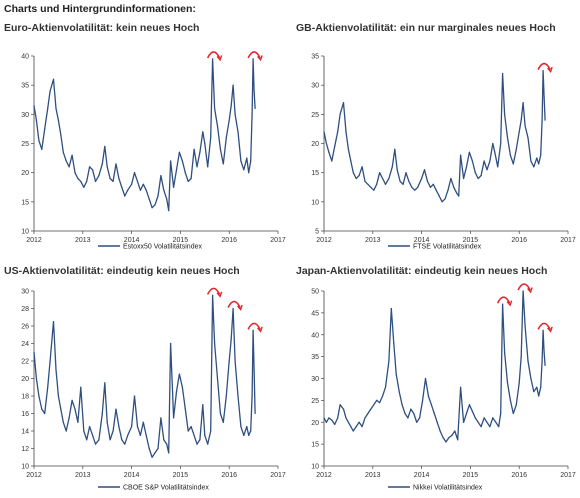 Image resolution: width=580 pixels, height=498 pixels. What do you see at coordinates (25, 397) in the screenshot?
I see `y-tick-label: 18` at bounding box center [25, 397].